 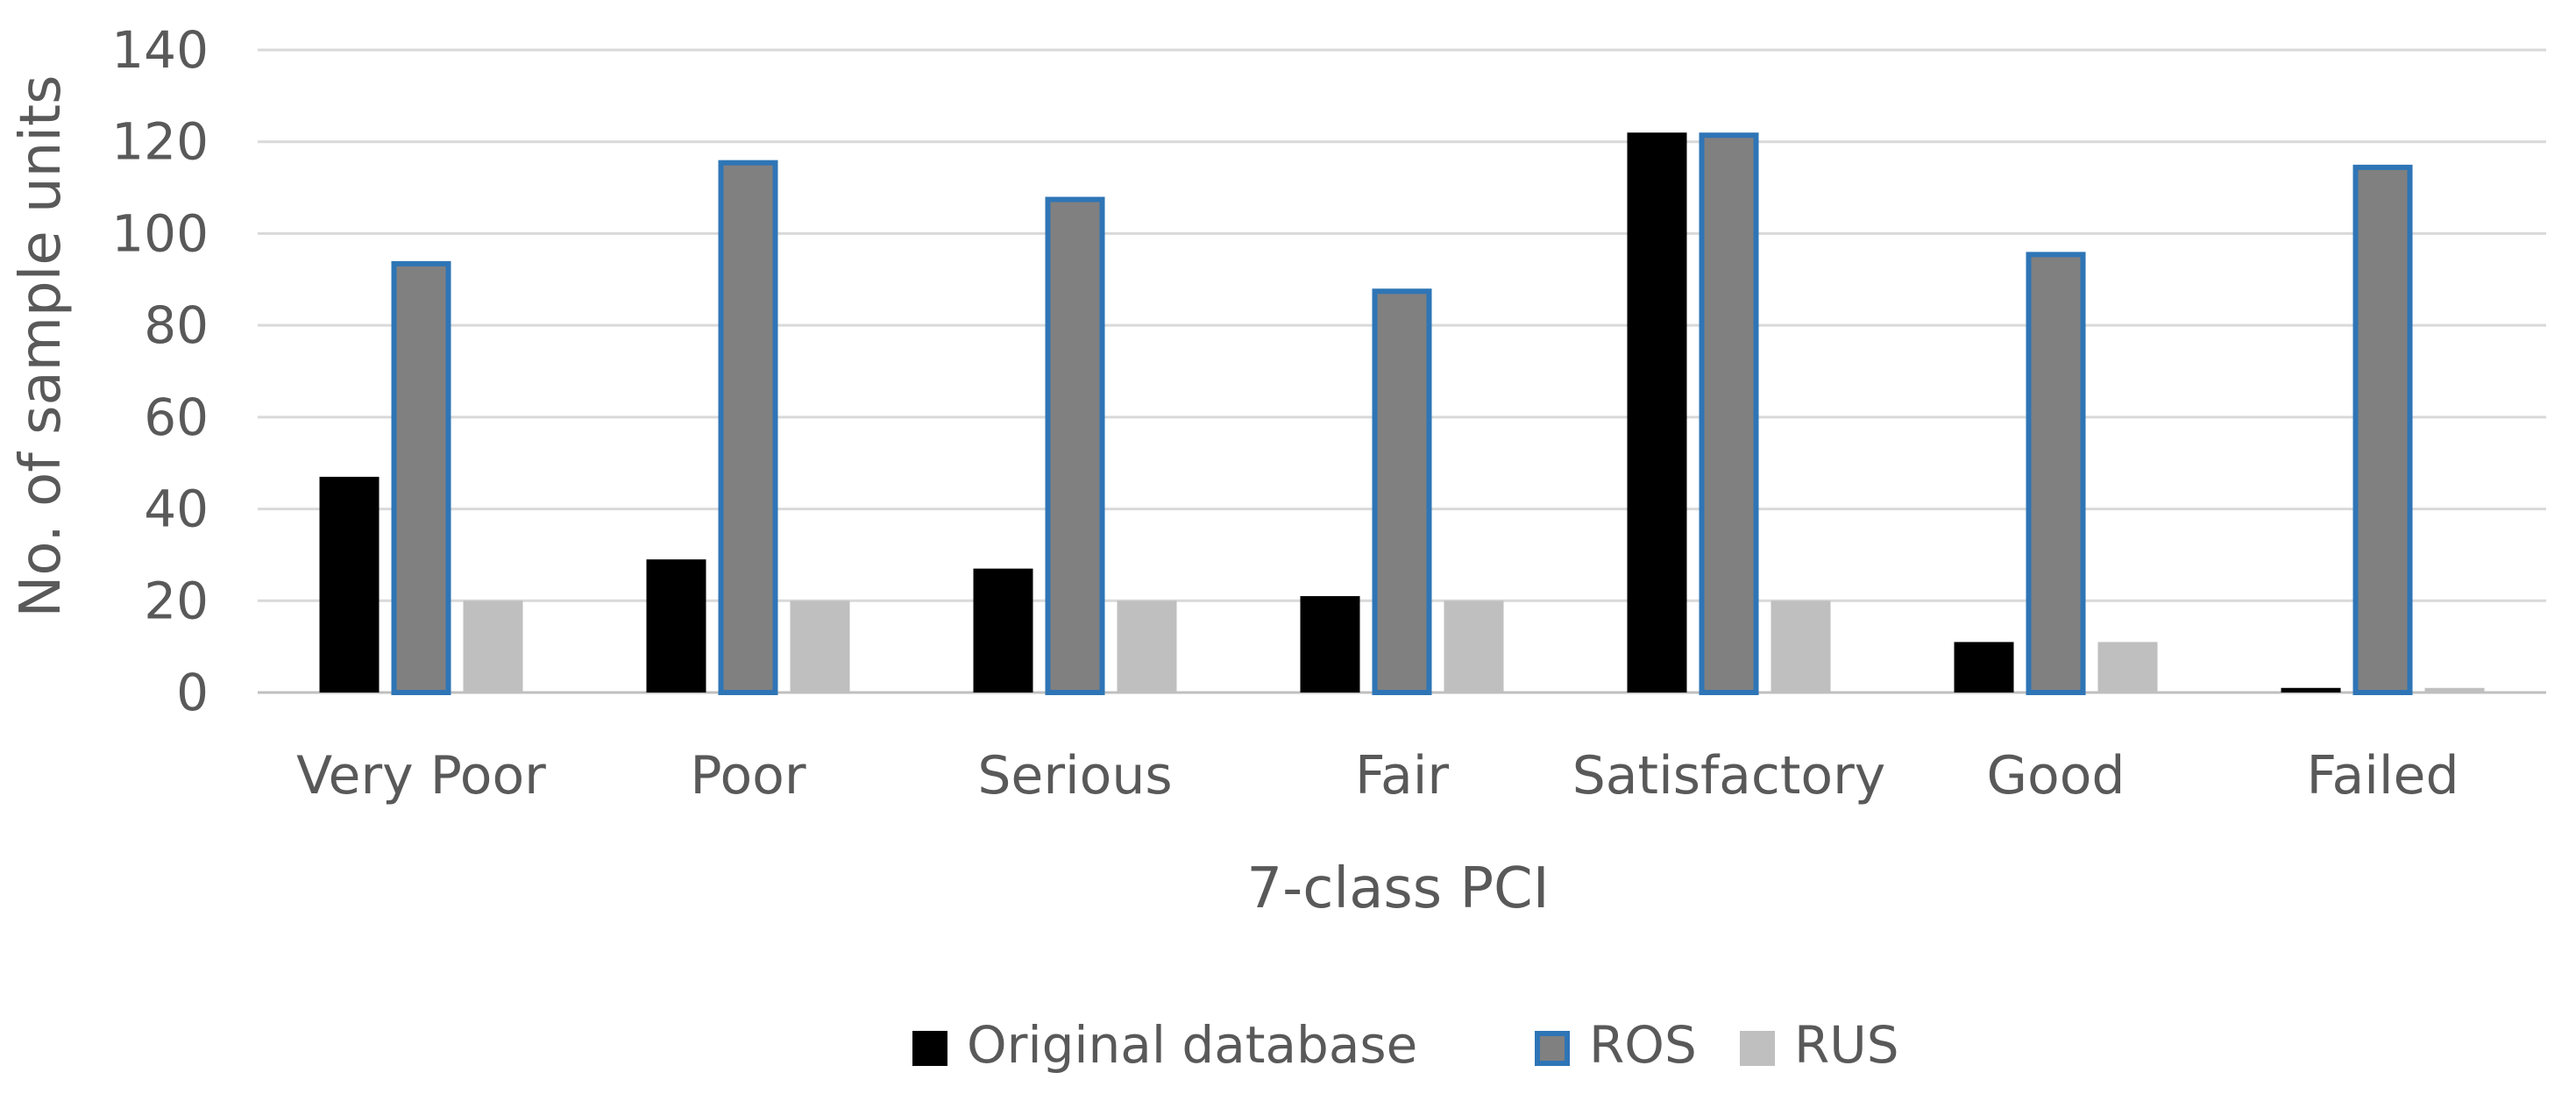 What do you see at coordinates (160, 142) in the screenshot?
I see `y-tick-label: 120` at bounding box center [160, 142].